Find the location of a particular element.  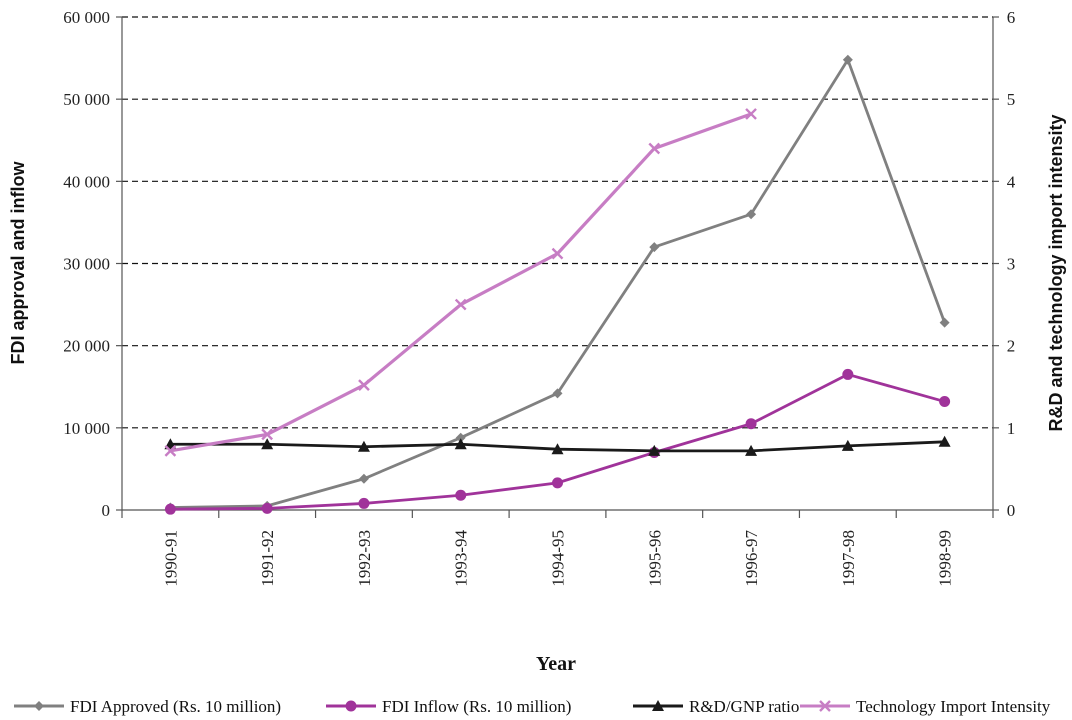

left-tick-label: 20 000 is located at coordinates (86, 346).